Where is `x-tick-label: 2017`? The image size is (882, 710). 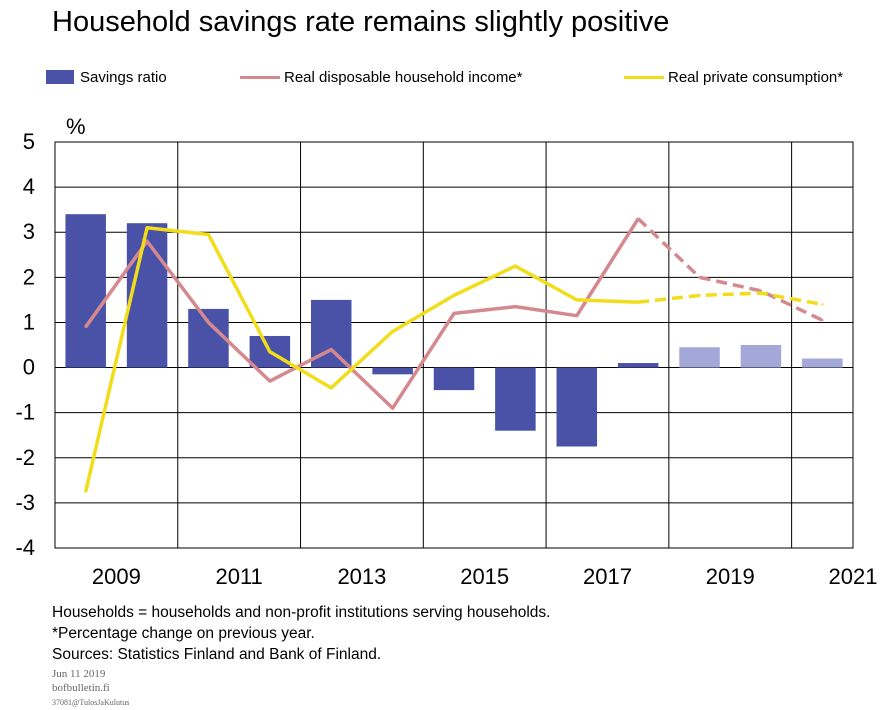 x-tick-label: 2017 is located at coordinates (607, 576).